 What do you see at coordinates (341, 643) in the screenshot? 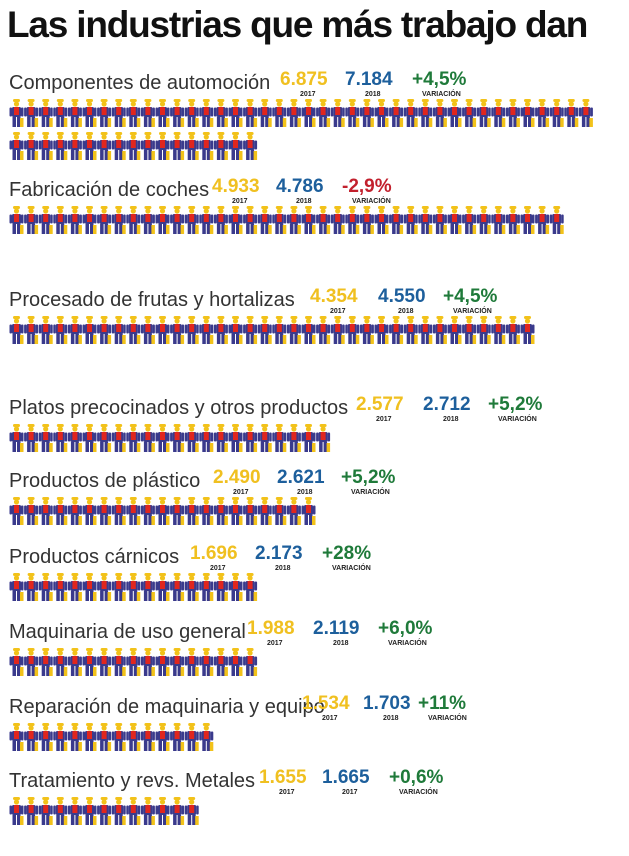
I see `label-2018: 2018` at bounding box center [341, 643].